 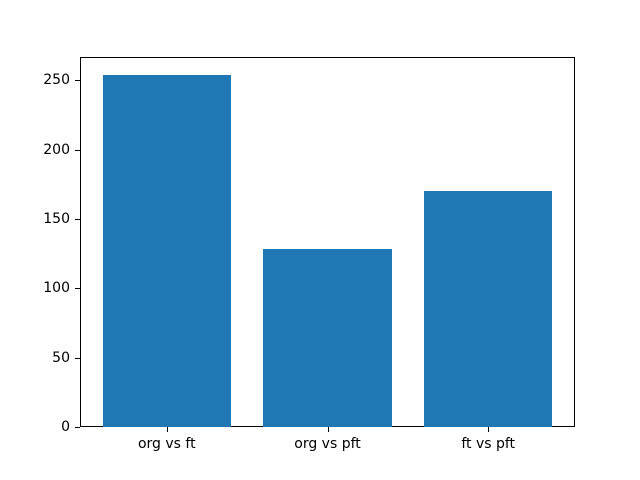 I want to click on bar-ft-vs-pft, so click(x=488, y=309).